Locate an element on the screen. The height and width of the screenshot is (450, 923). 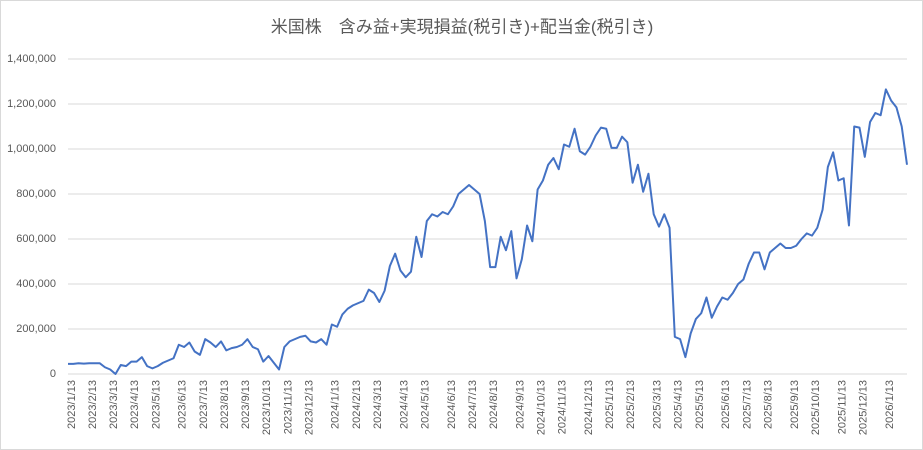
x-tick-label: 2023/2/13 is located at coordinates (93, 404).